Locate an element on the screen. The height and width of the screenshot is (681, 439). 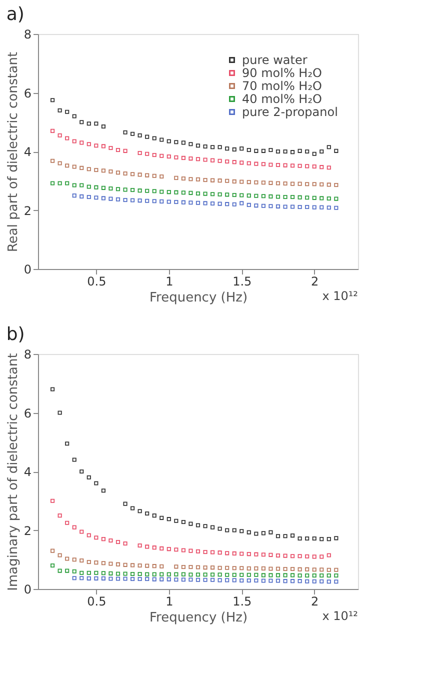
text: x 10¹² is located at coordinates (340, 616).